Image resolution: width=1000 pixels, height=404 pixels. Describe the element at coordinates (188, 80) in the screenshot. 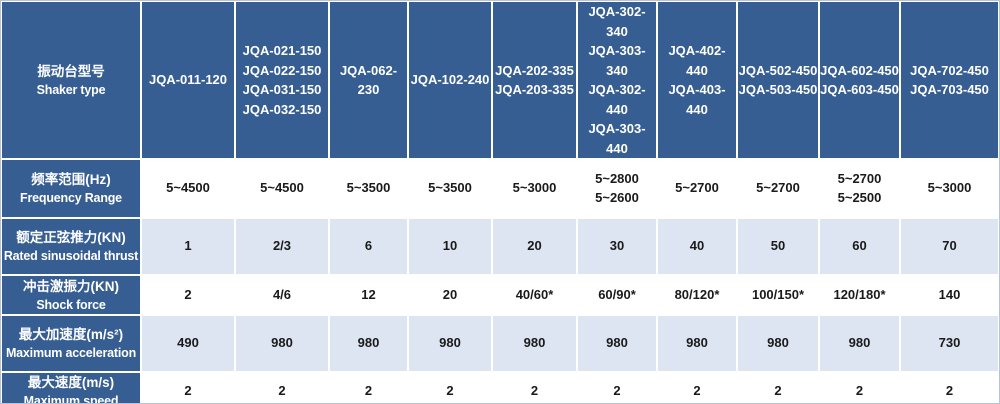

I see `model-header-cell-1: JQA-011-120` at that location.